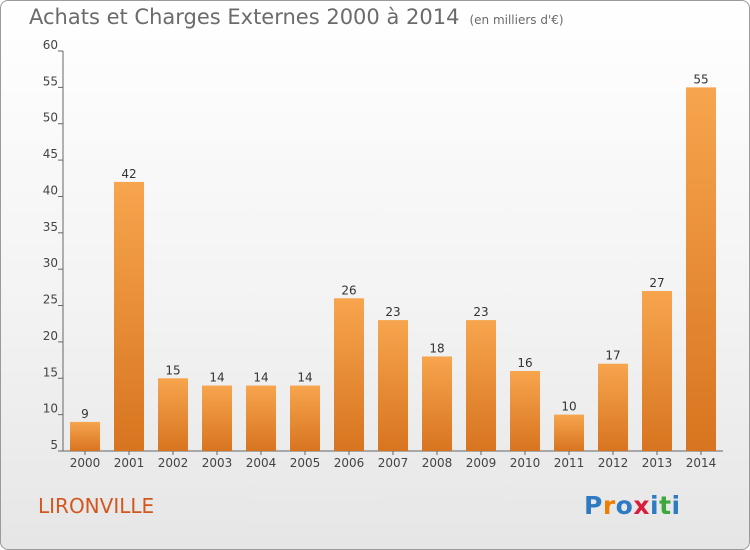 Image resolution: width=750 pixels, height=550 pixels. Describe the element at coordinates (525, 463) in the screenshot. I see `x-tick-label: 2010` at that location.